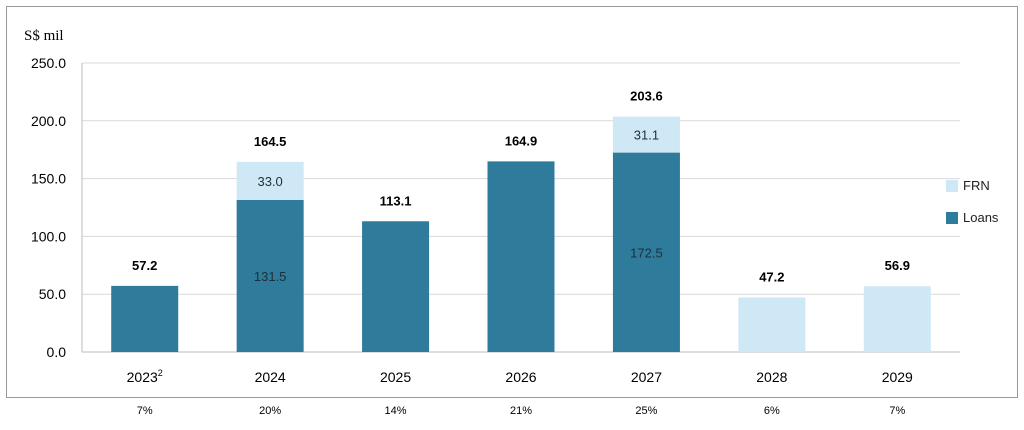 Image resolution: width=1024 pixels, height=430 pixels. Describe the element at coordinates (952, 217) in the screenshot. I see `legend-swatch-loans` at that location.